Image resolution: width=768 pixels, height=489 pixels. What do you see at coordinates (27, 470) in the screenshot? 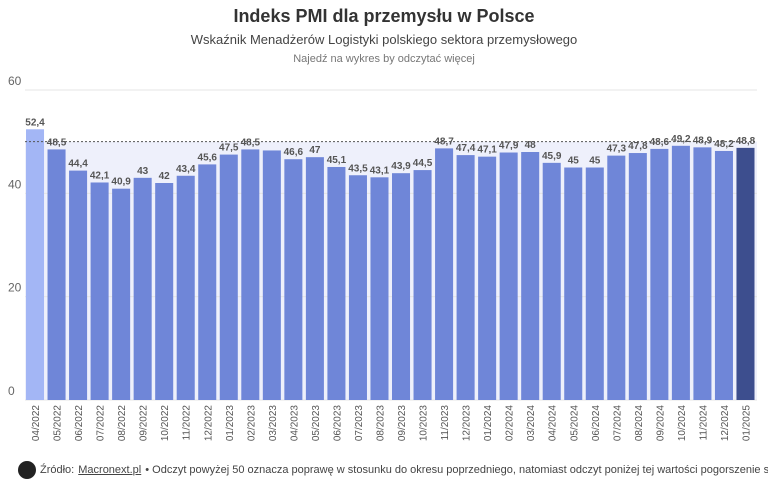
I see `macronext-logo-icon` at bounding box center [27, 470].